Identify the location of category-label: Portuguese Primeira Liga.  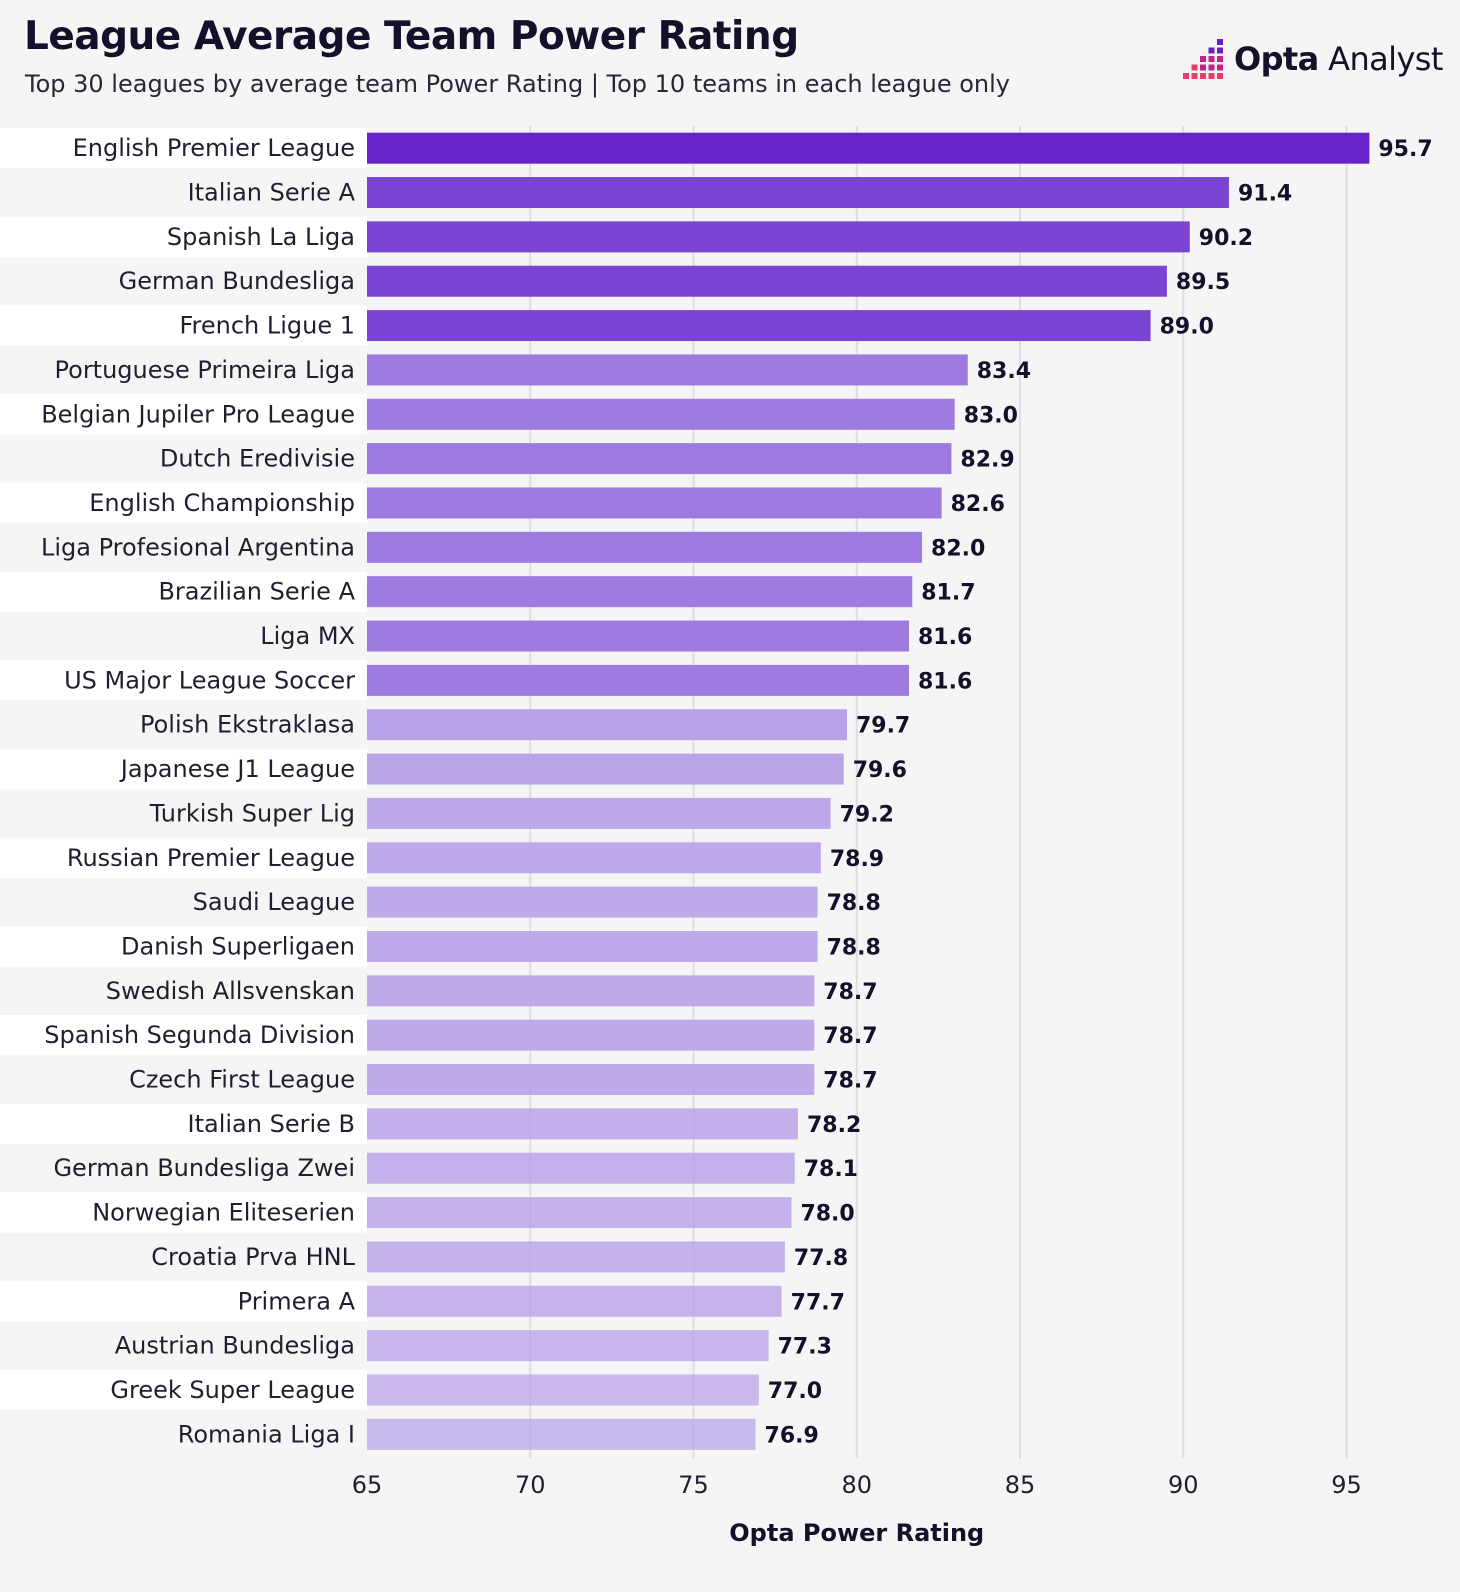
(205, 370).